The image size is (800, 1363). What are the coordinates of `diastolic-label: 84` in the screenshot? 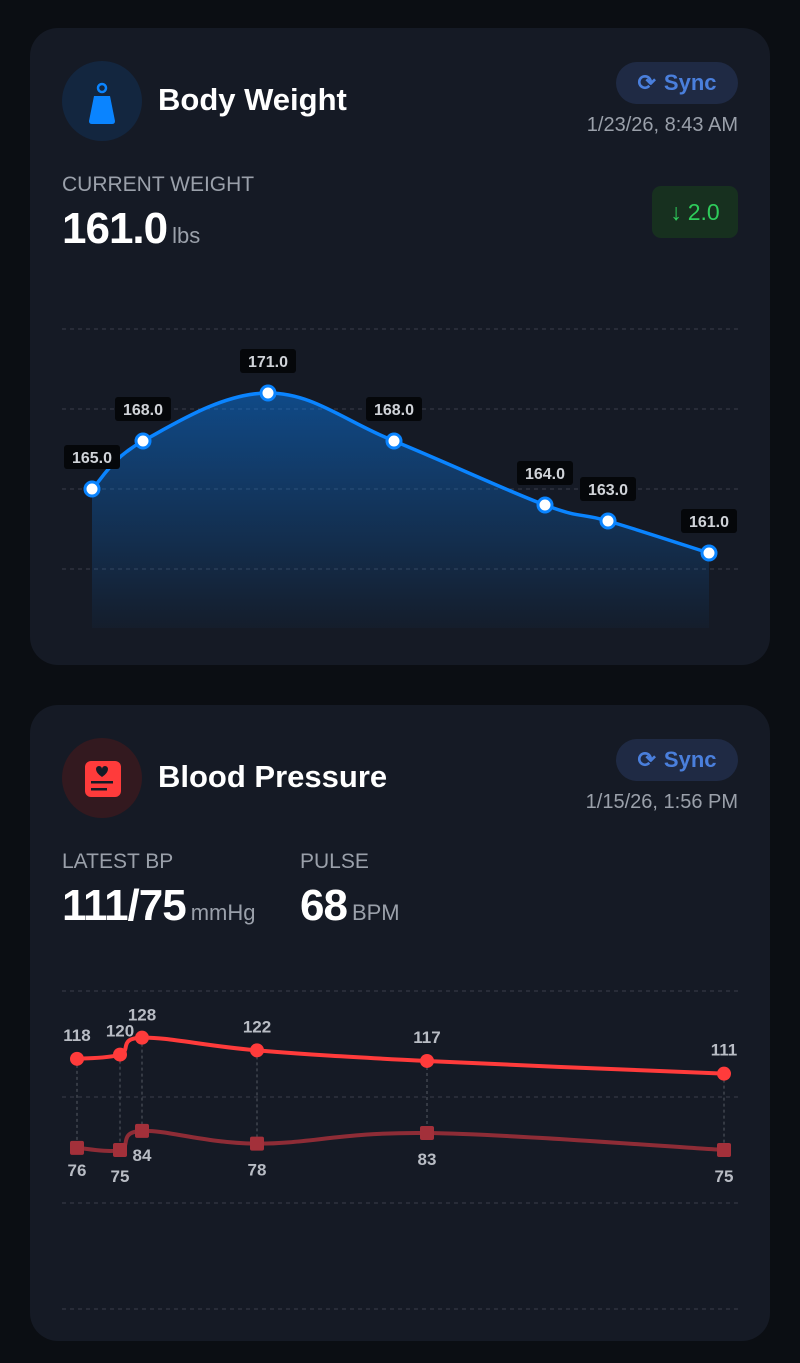 It's located at (142, 1155).